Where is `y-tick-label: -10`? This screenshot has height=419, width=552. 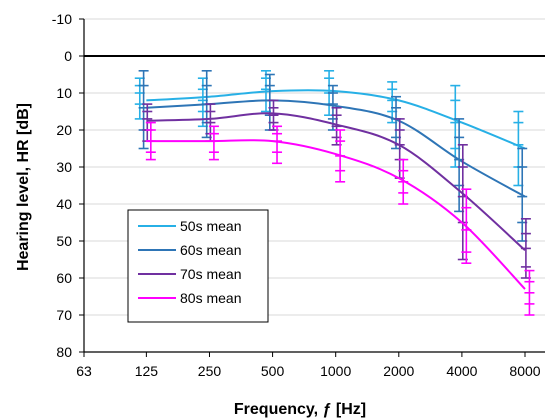
y-tick-label: -10 is located at coordinates (62, 19).